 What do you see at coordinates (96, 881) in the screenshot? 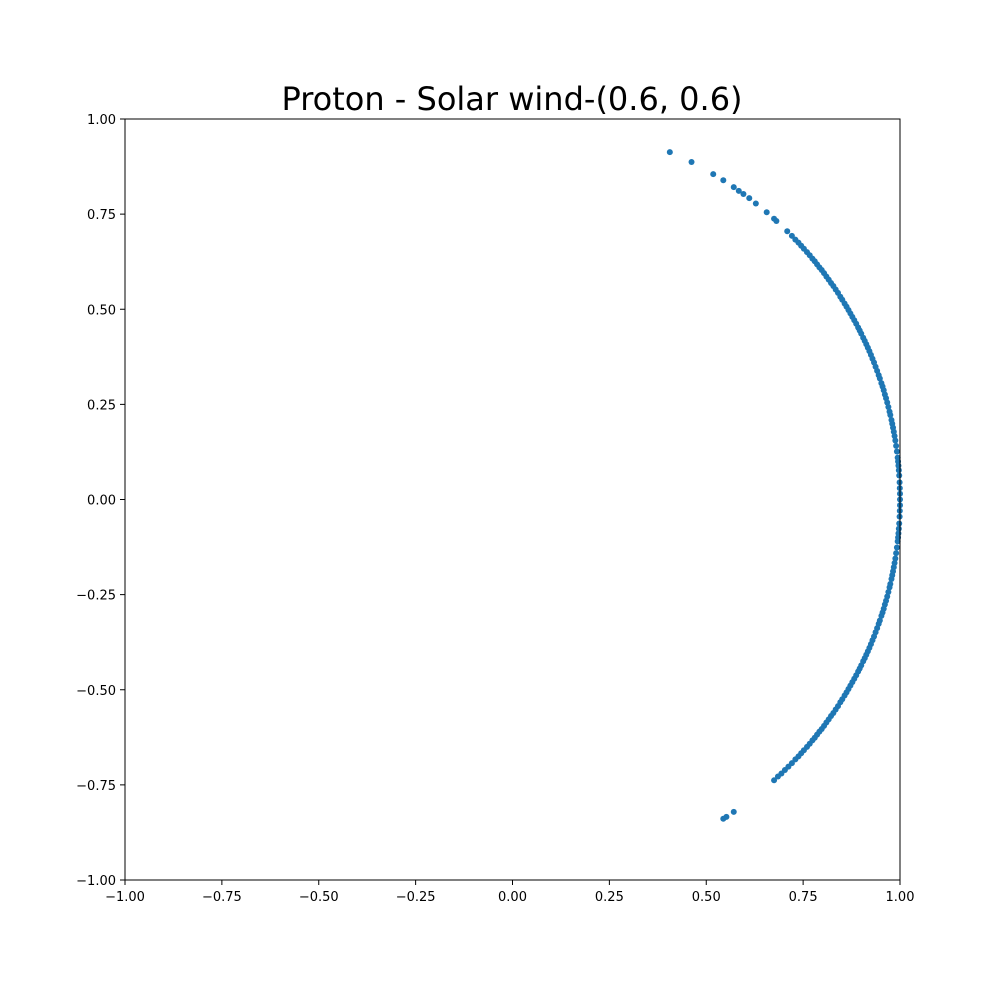
I see `y-tick-label: −1.00` at bounding box center [96, 881].